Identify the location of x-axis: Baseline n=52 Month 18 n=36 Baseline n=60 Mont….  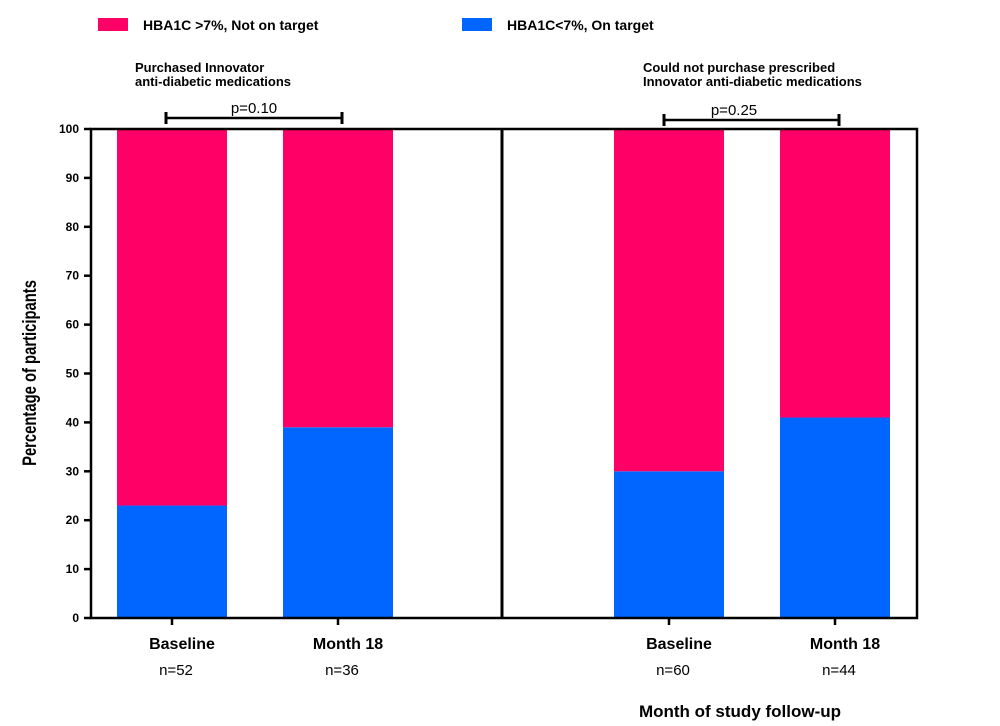
(514, 648).